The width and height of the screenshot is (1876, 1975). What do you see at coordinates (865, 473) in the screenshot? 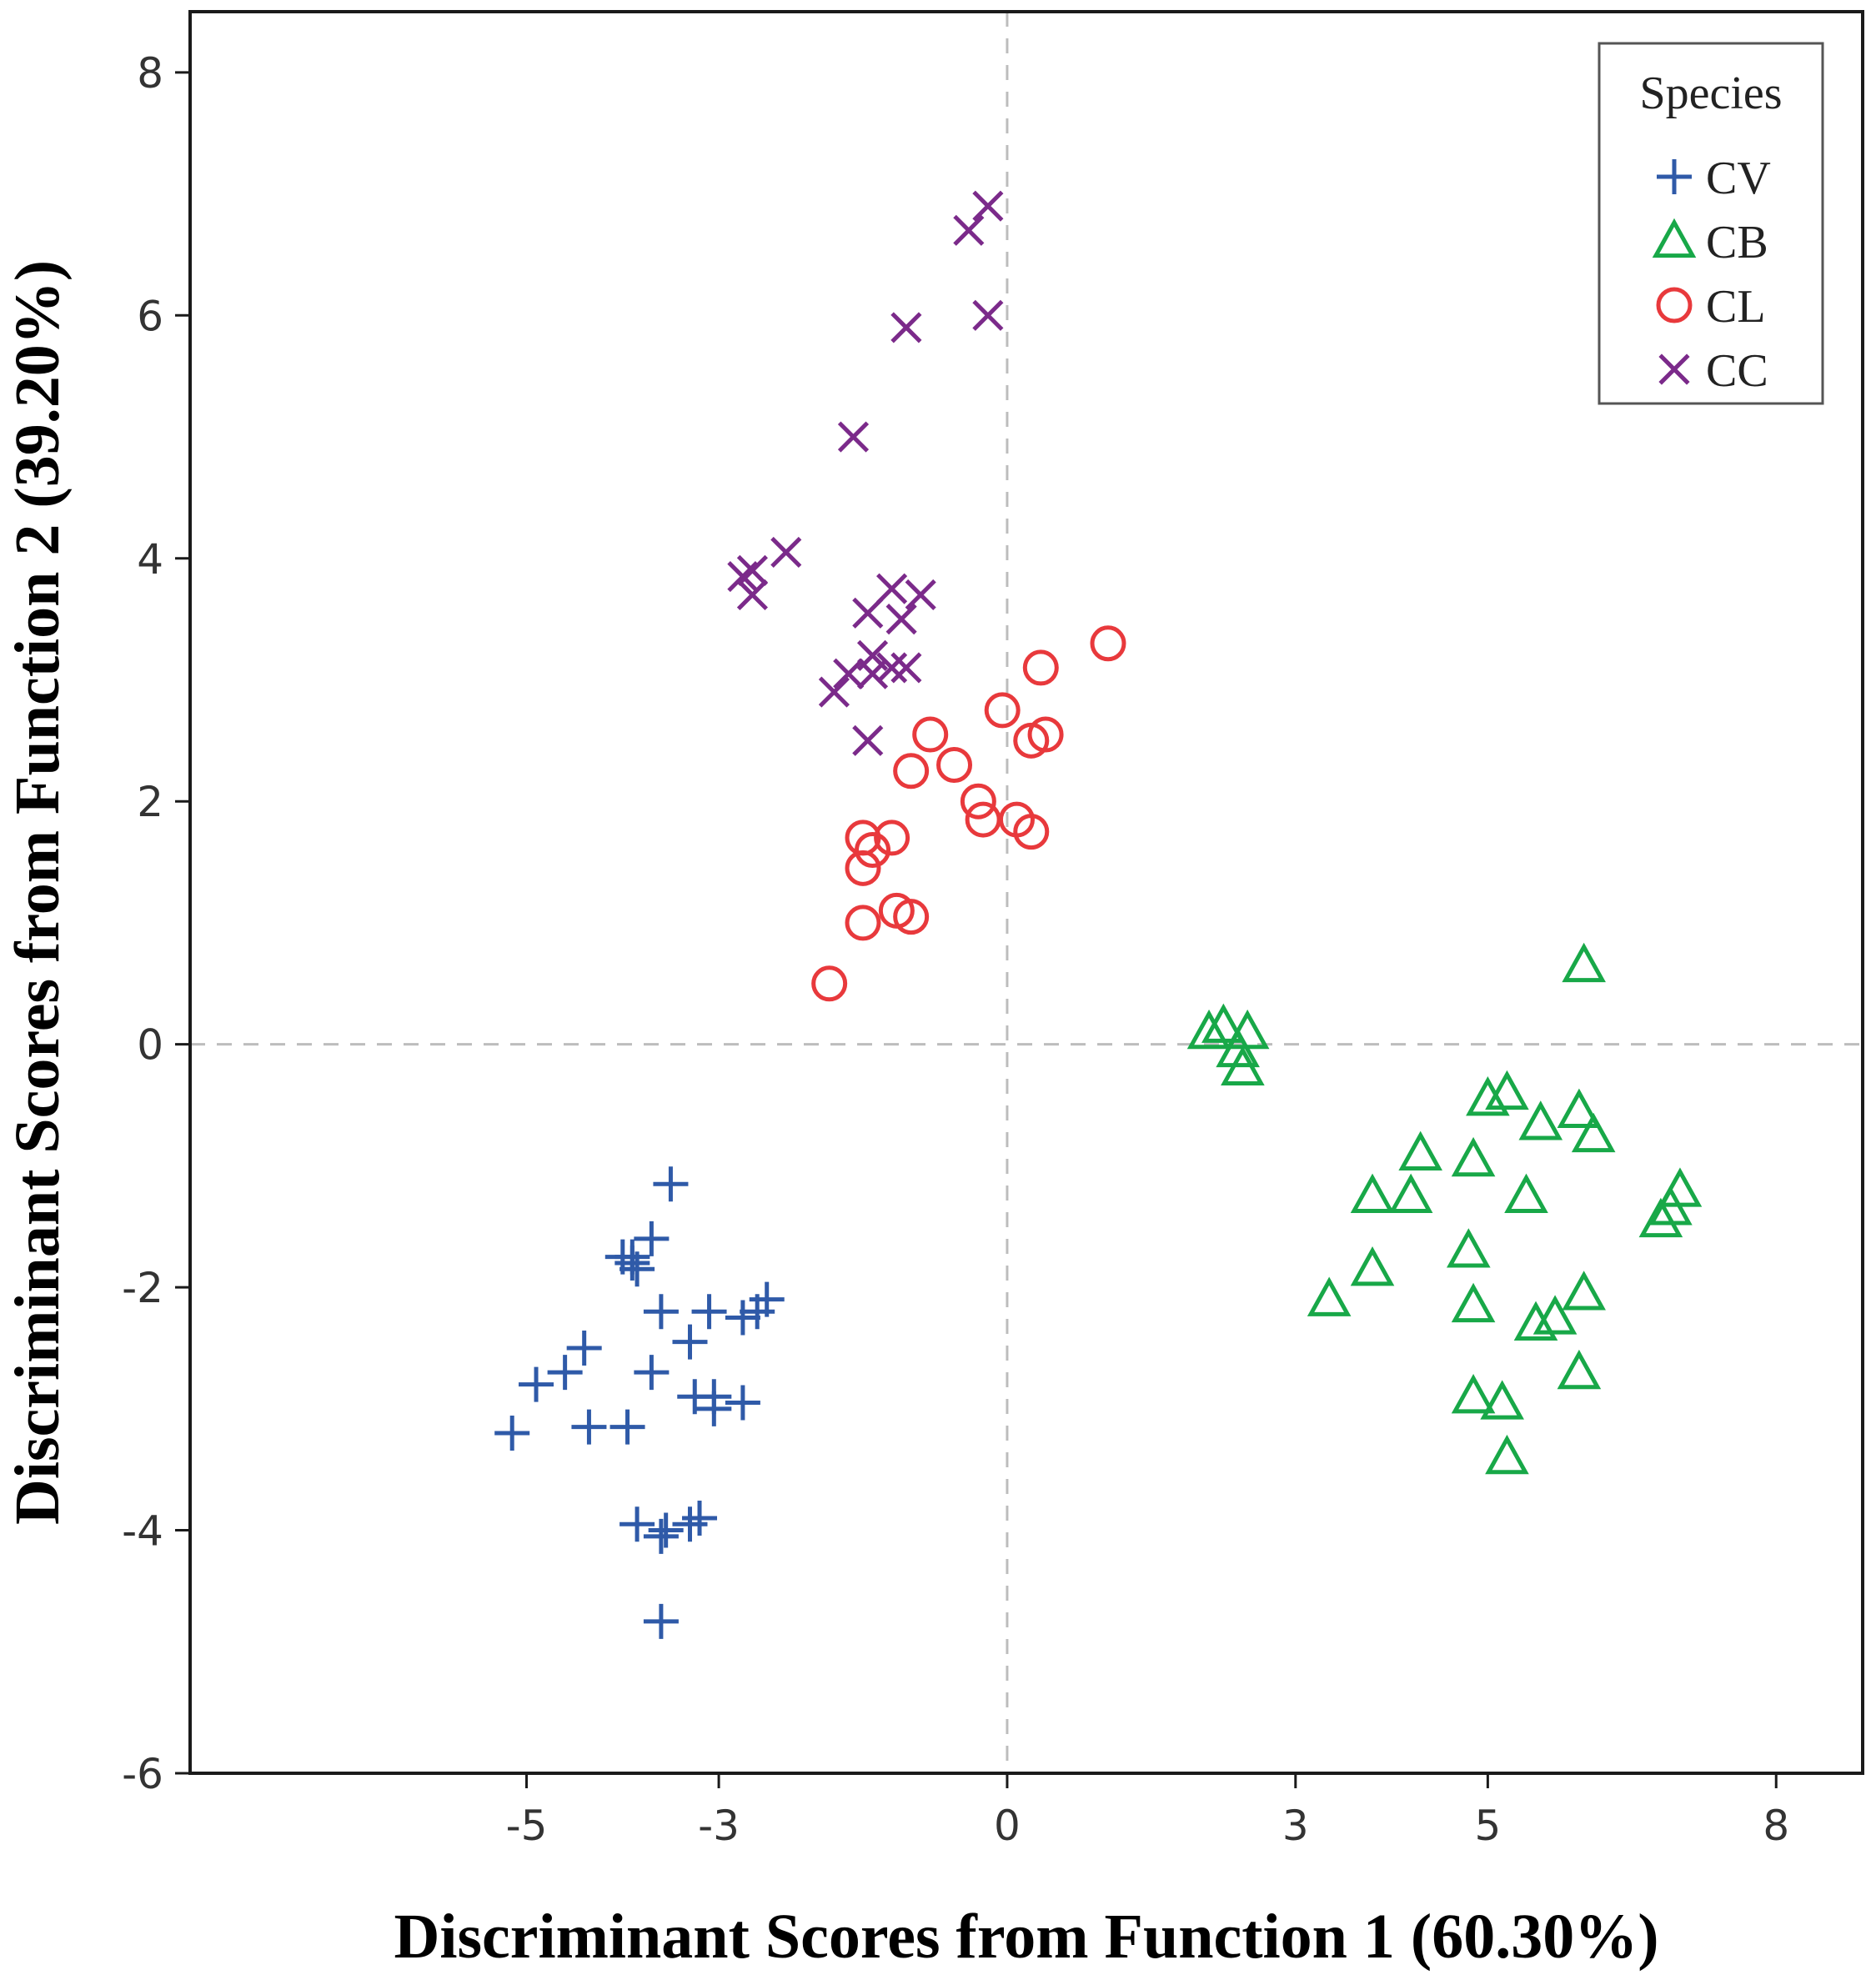
I see `series-cc` at bounding box center [865, 473].